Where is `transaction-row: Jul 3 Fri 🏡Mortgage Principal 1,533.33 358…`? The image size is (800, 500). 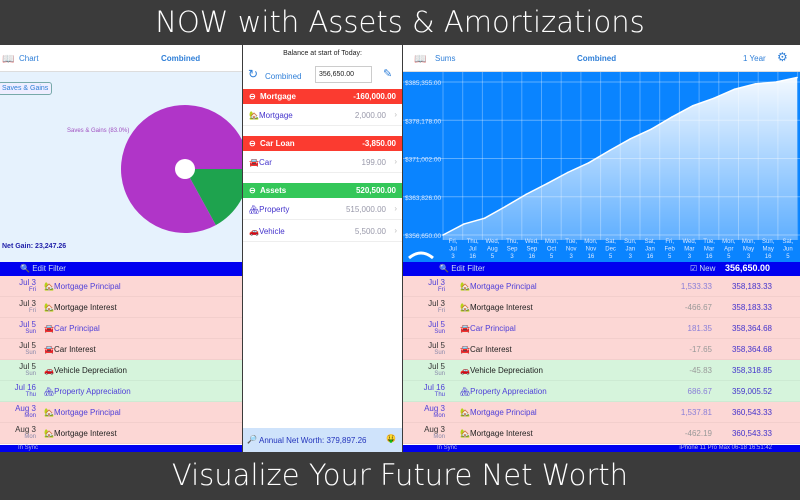 transaction-row: Jul 3 Fri 🏡Mortgage Principal 1,533.33 358… is located at coordinates (601, 286).